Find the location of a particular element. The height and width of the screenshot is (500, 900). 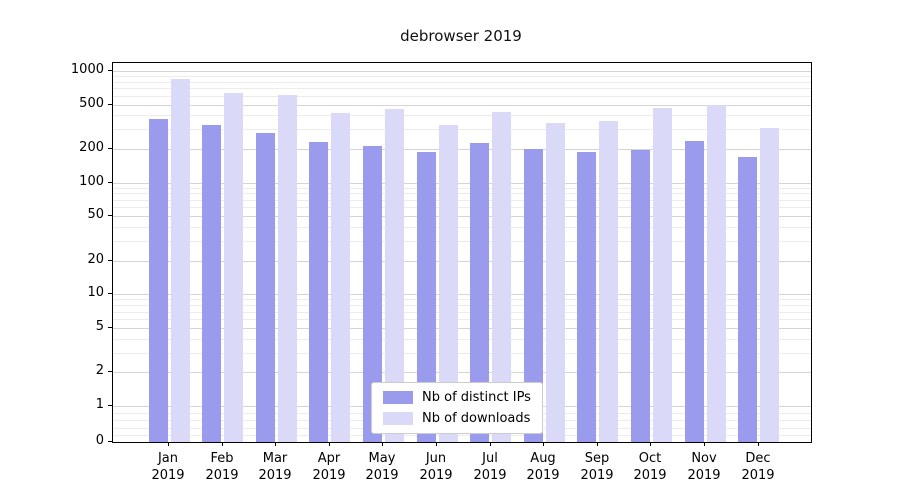

x-axis-tick-label: Dec 2019 is located at coordinates (758, 467).